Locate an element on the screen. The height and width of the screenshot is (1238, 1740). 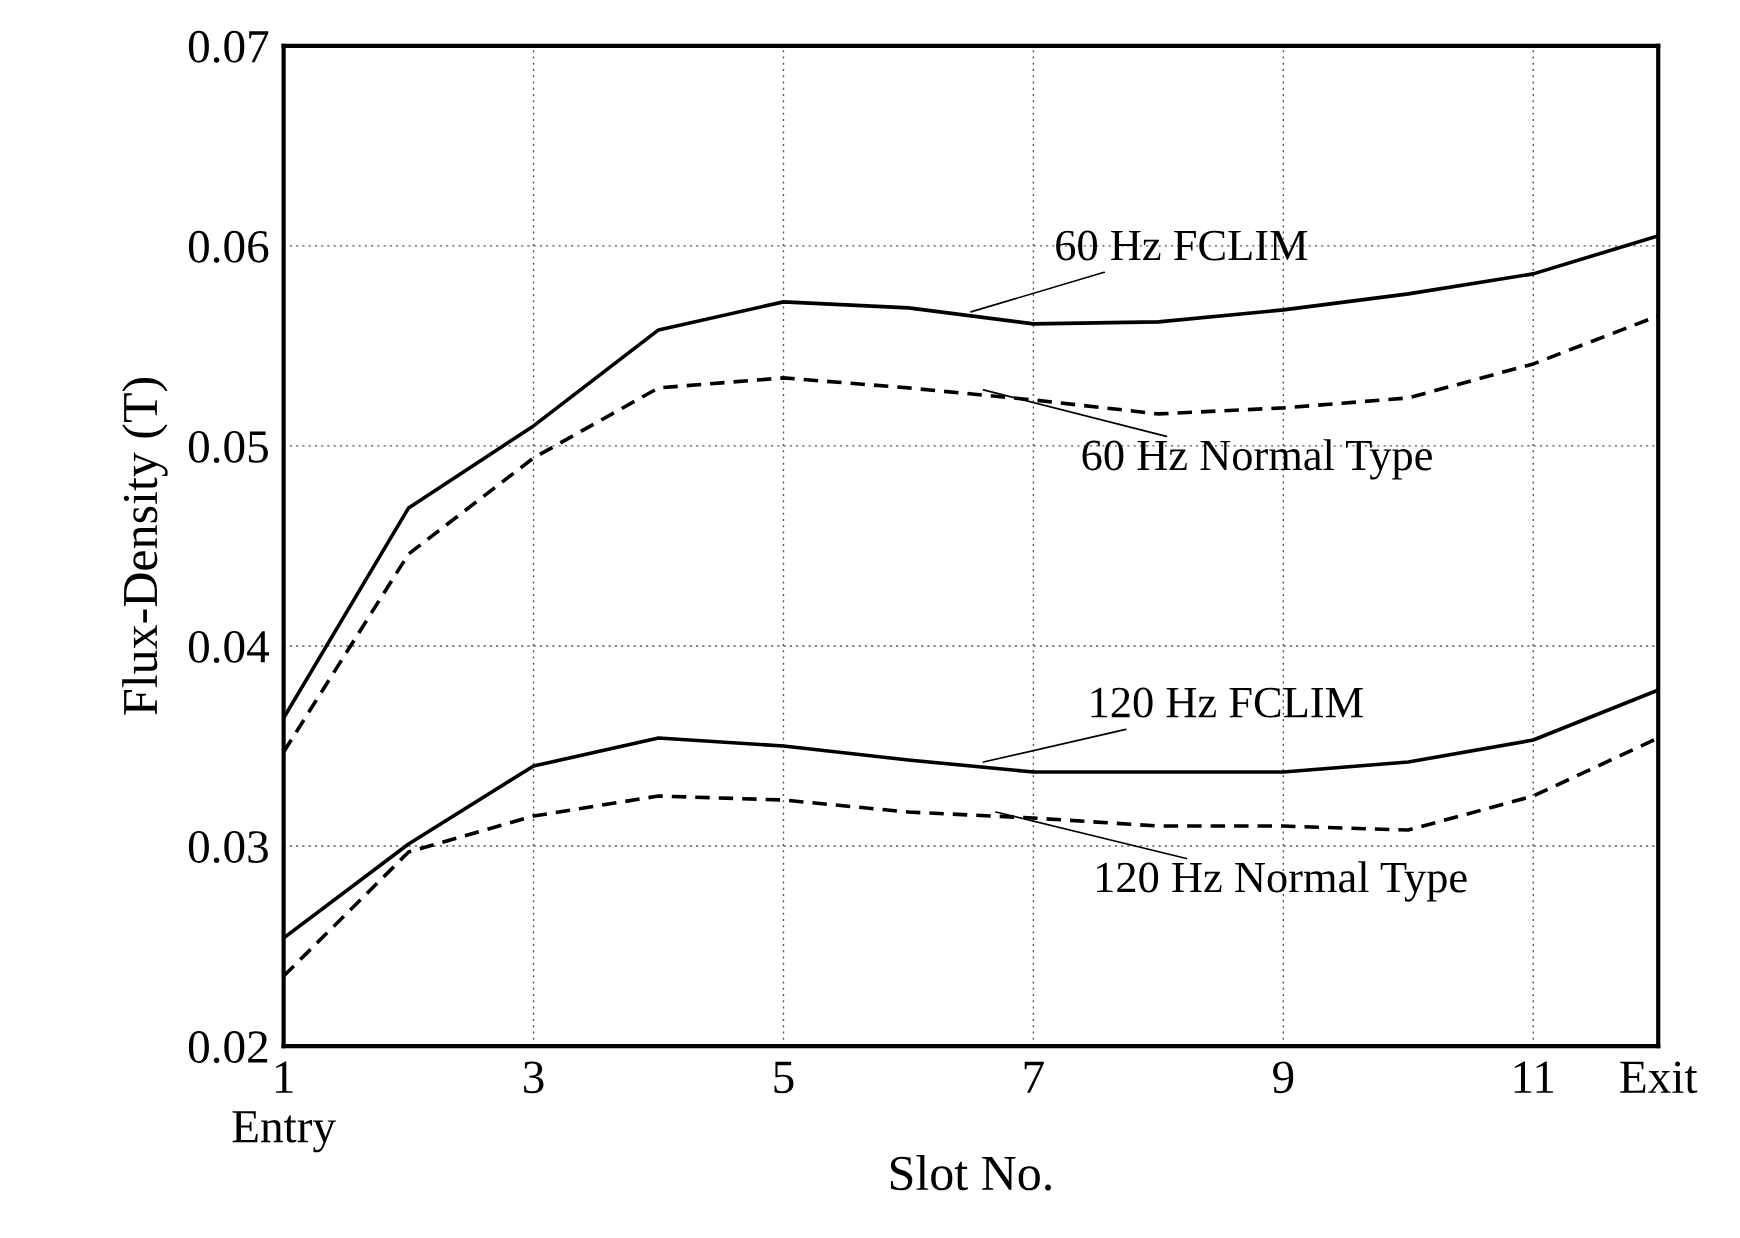
annotation: 120 Hz Normal Type is located at coordinates (1282, 881).